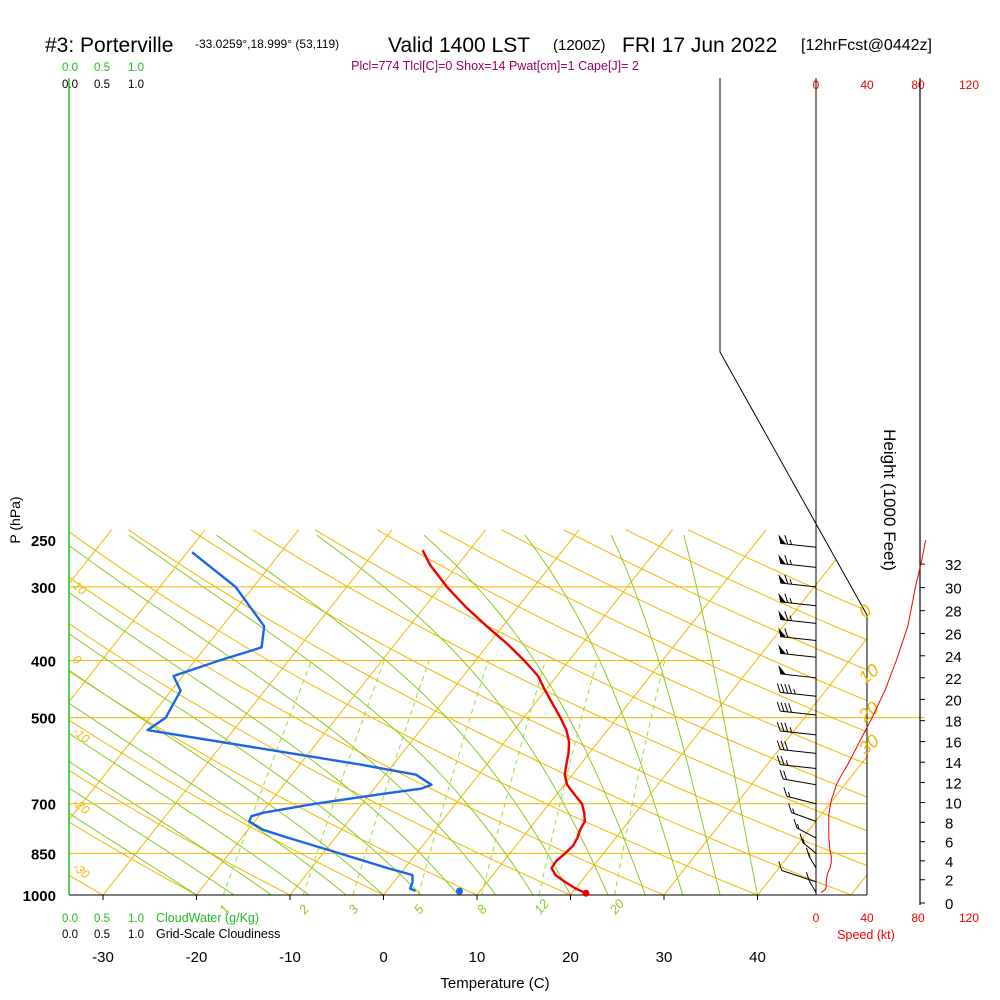 This screenshot has height=1000, width=1000. Describe the element at coordinates (77, 659) in the screenshot. I see `isotherm-label: 0` at that location.